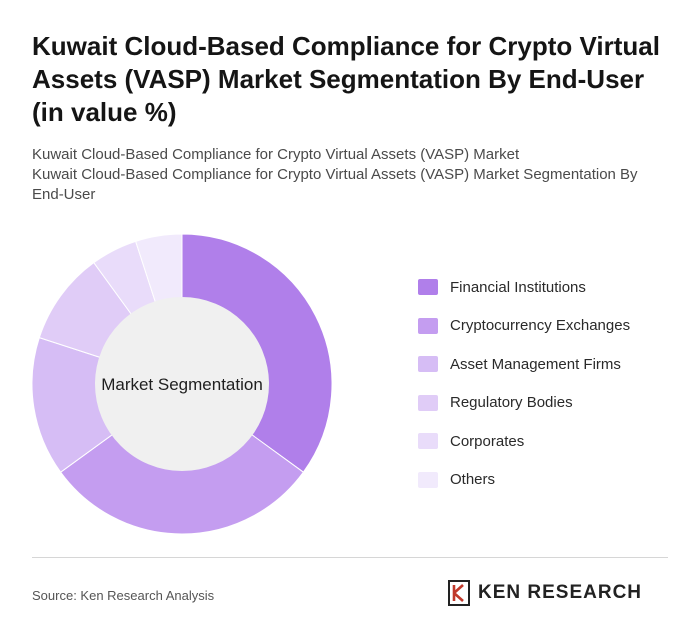  Describe the element at coordinates (535, 364) in the screenshot. I see `legend-label: Asset Management Firms` at that location.